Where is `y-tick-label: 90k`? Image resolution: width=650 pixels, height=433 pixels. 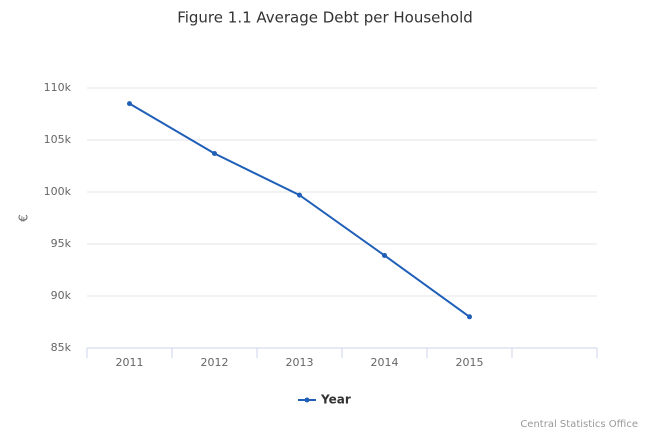
y-tick-label: 90k is located at coordinates (61, 295).